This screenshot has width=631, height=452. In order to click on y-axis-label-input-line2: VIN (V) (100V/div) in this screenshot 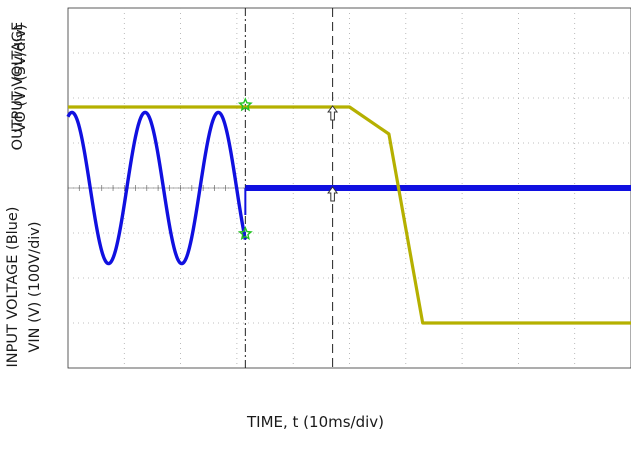, I will do `click(35, 287)`.